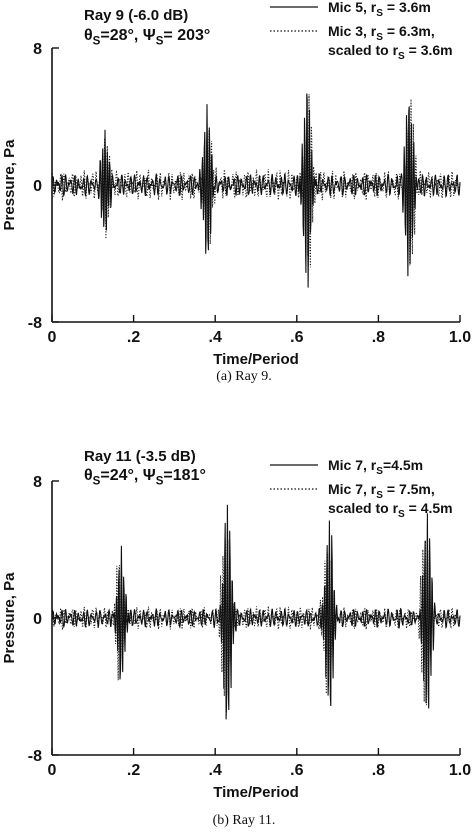 The width and height of the screenshot is (474, 832). Describe the element at coordinates (379, 9) in the screenshot. I see `legend-label: Mic 5, rS = 3.6m` at that location.